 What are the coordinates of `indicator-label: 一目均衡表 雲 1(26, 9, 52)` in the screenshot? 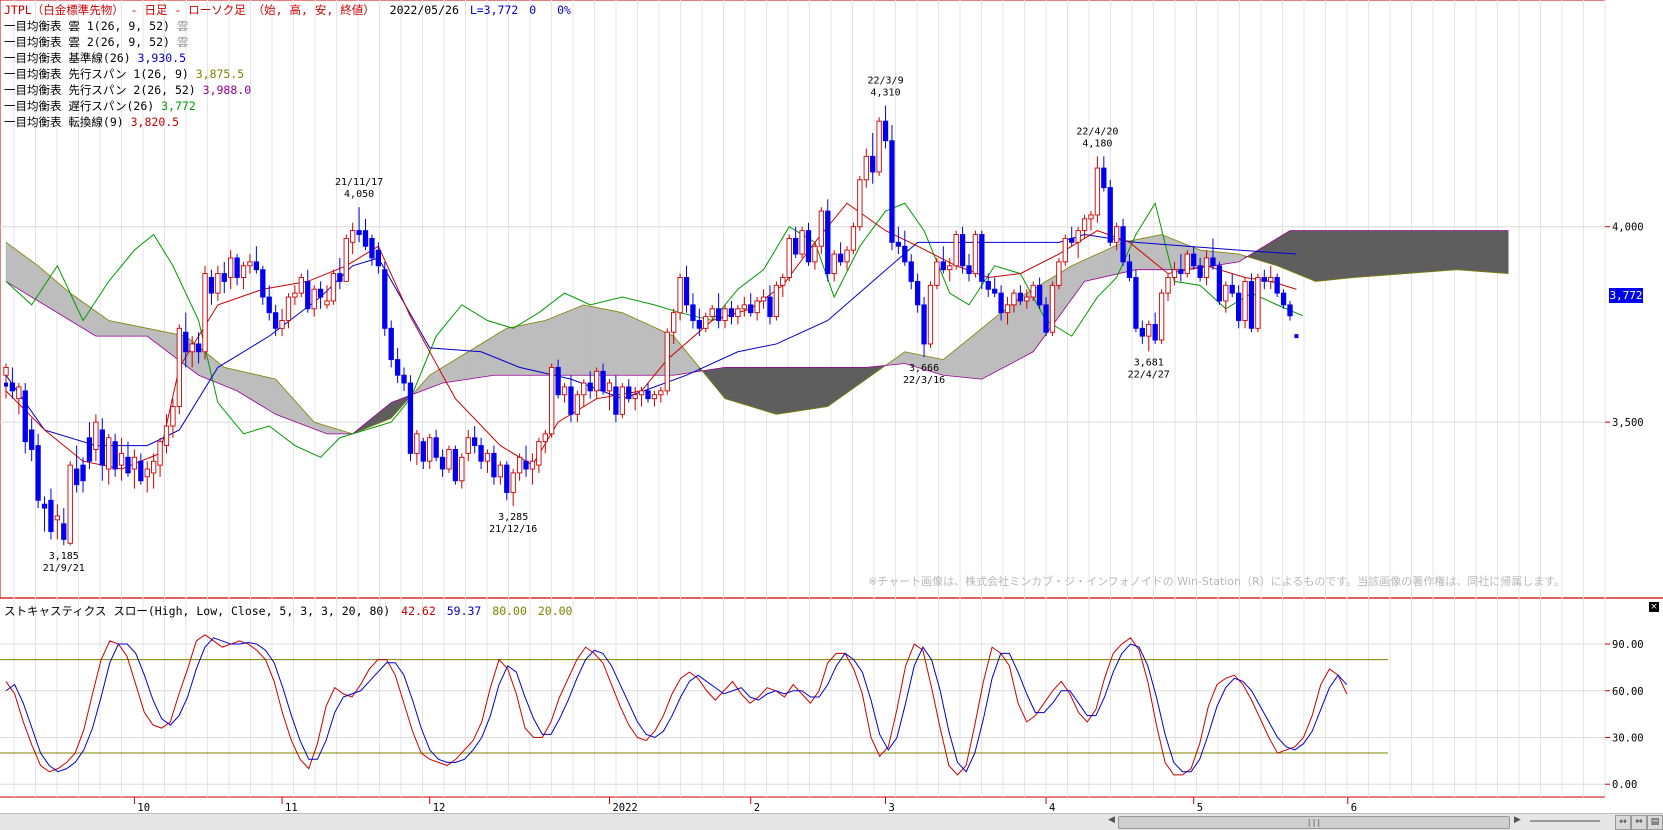 It's located at (87, 26).